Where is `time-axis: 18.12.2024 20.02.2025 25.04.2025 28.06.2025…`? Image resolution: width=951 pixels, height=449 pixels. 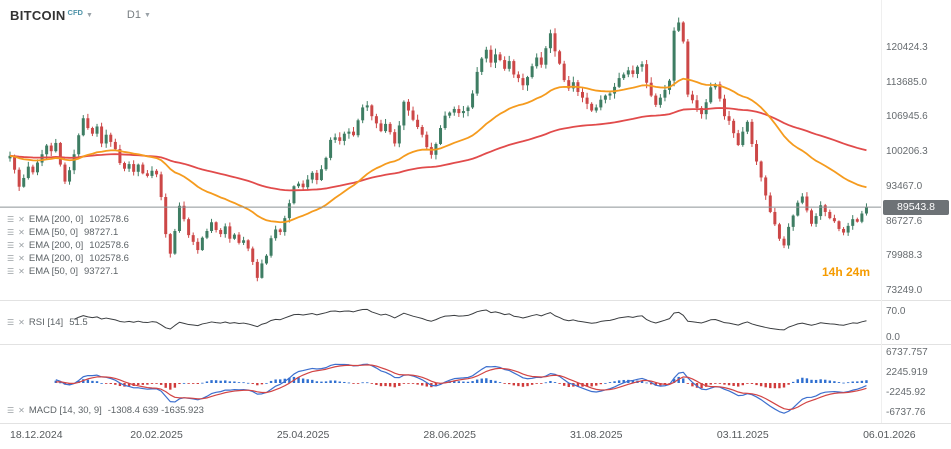 time-axis: 18.12.2024 20.02.2025 25.04.2025 28.06.2025… is located at coordinates (475, 436).